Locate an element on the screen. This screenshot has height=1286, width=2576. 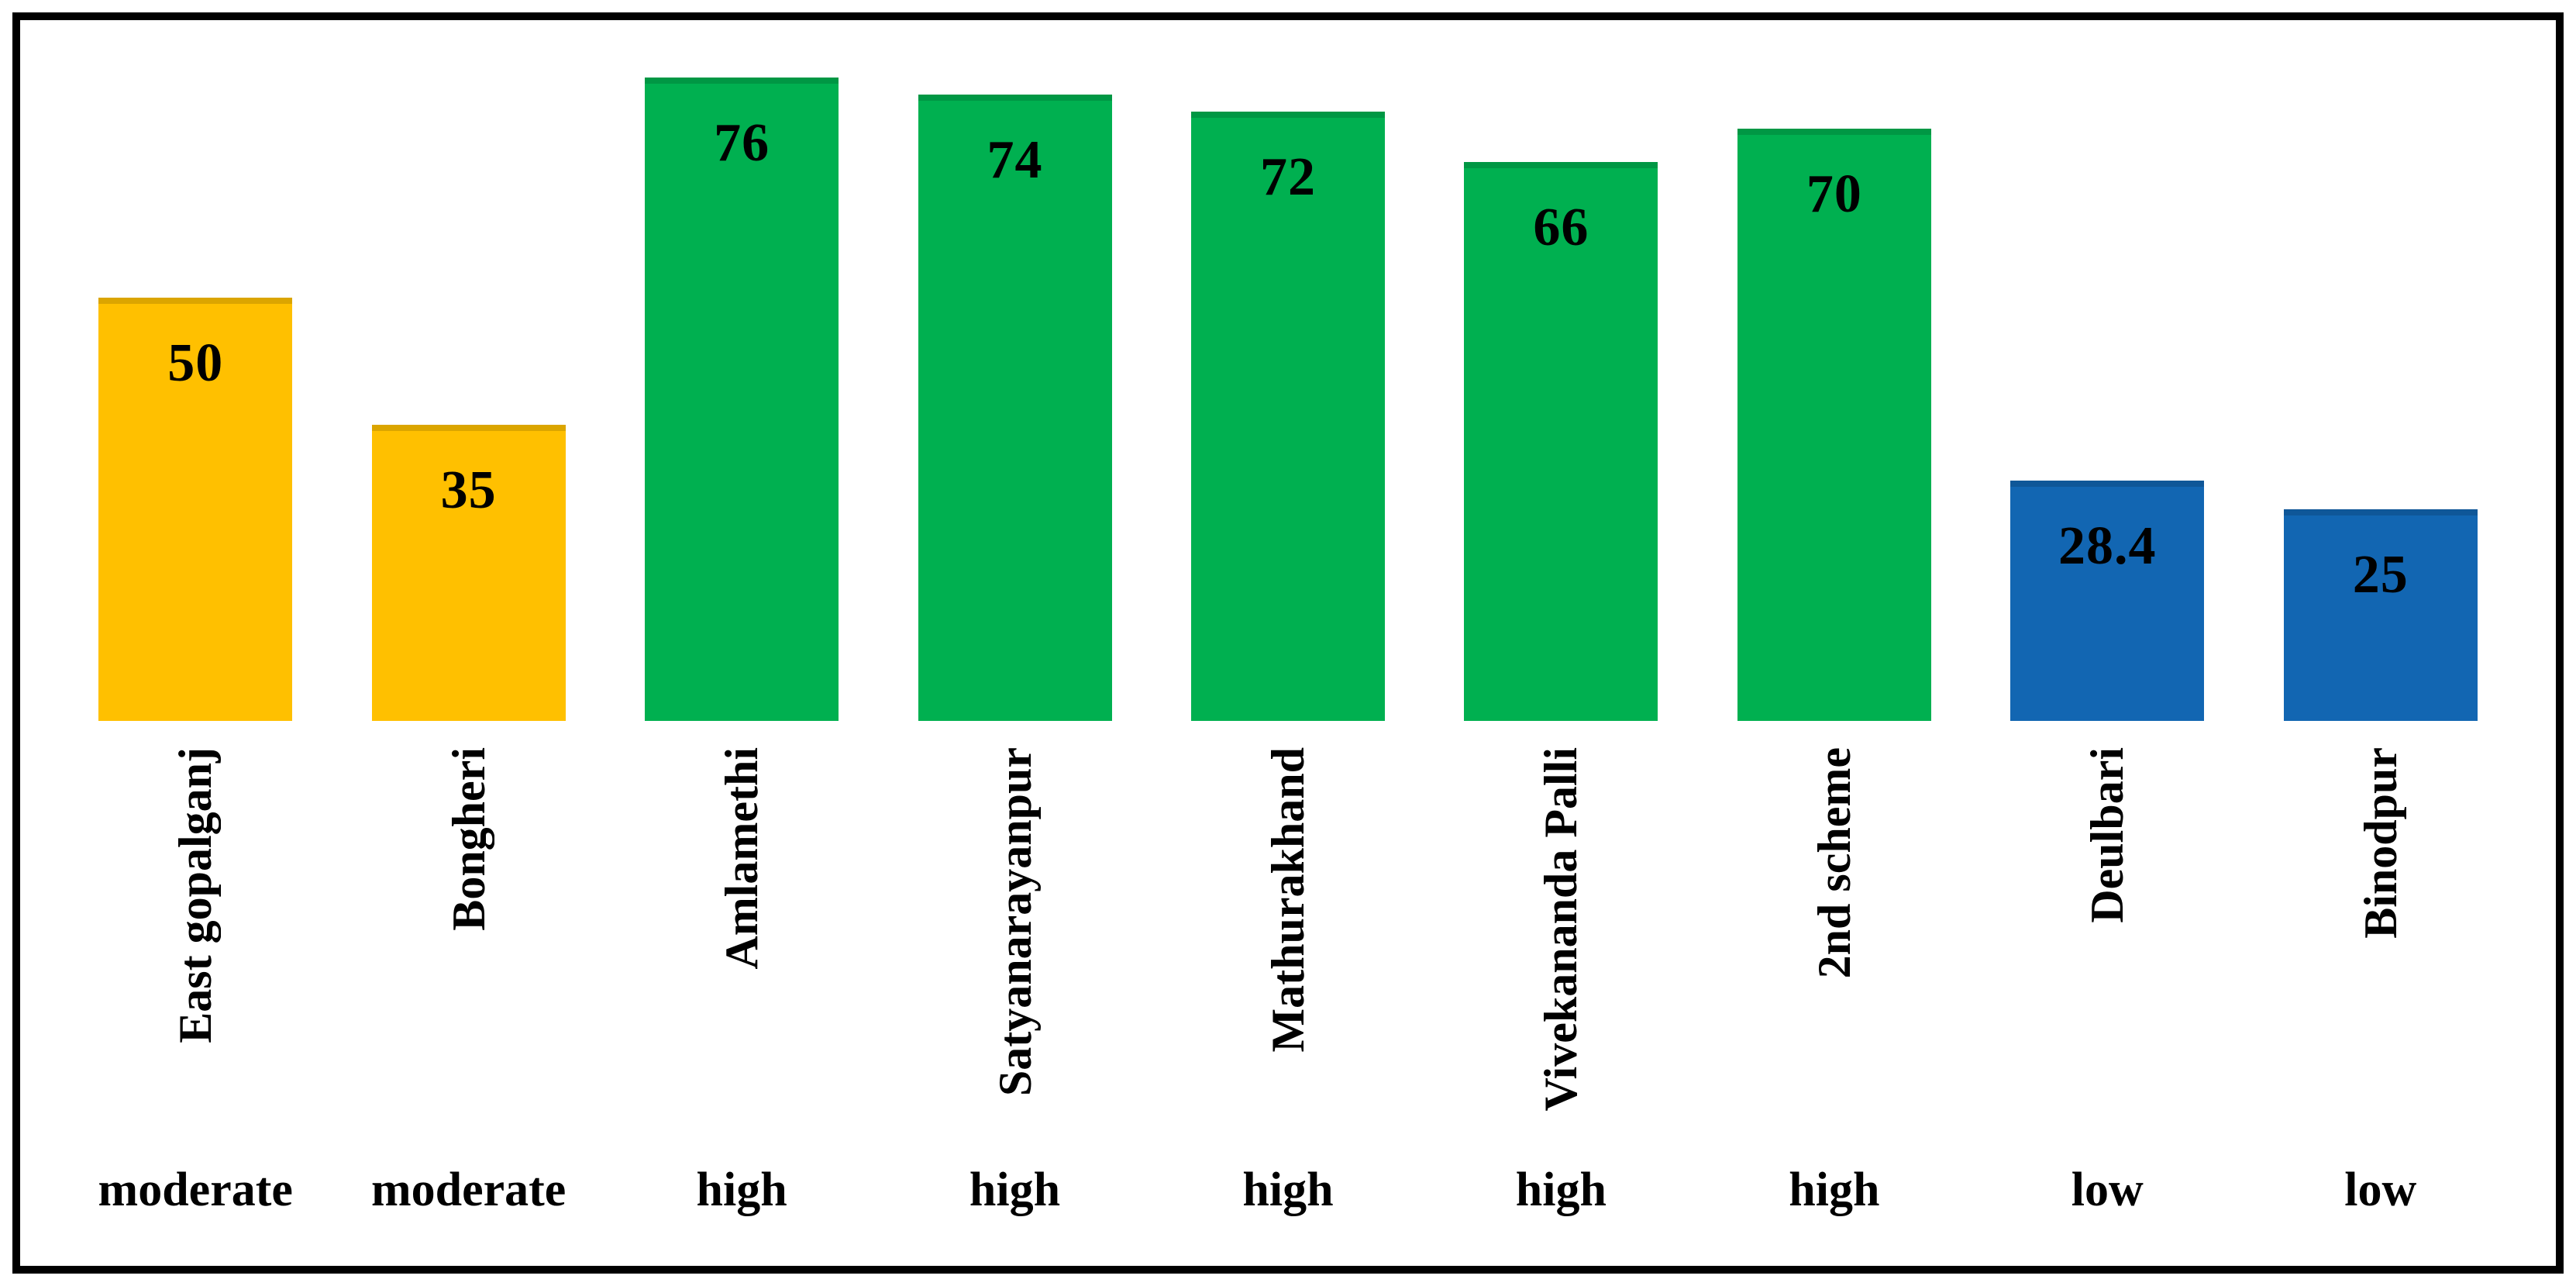
category-label-slot-2nd-scheme: 2nd scheme is located at coordinates (1834, 914).